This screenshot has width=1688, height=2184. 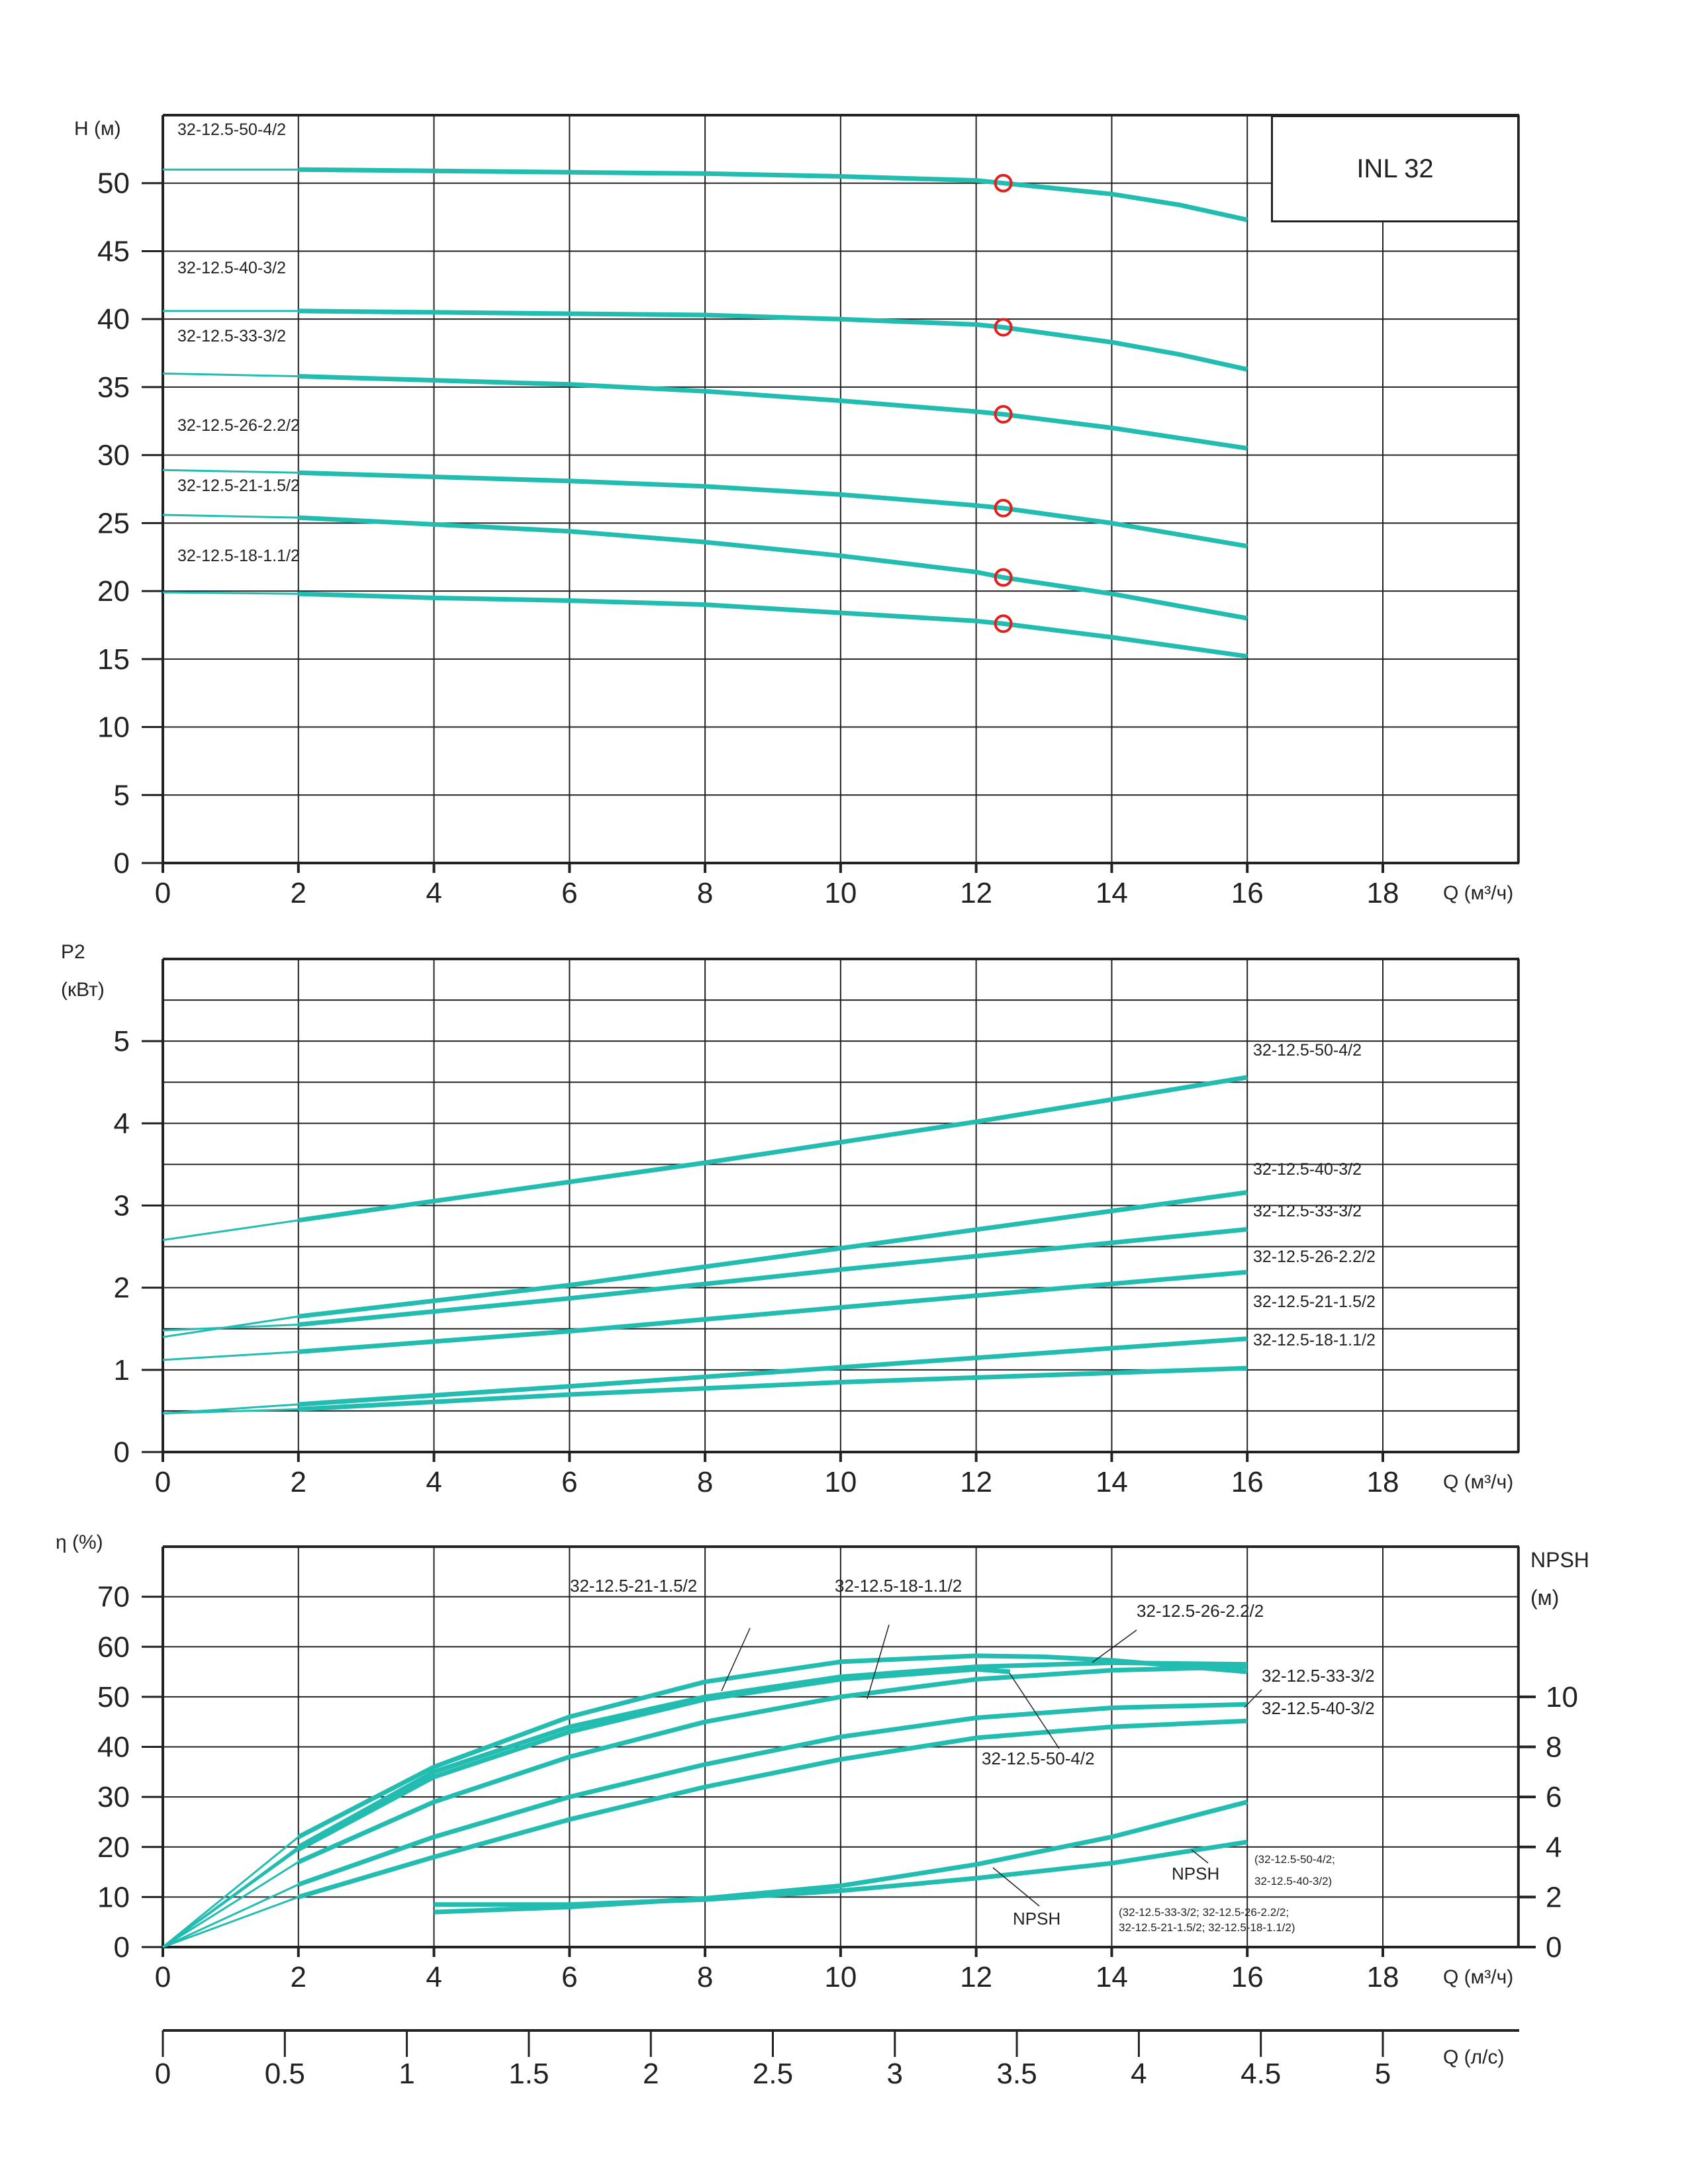 I want to click on y-axis-label: H (м), so click(x=97, y=129).